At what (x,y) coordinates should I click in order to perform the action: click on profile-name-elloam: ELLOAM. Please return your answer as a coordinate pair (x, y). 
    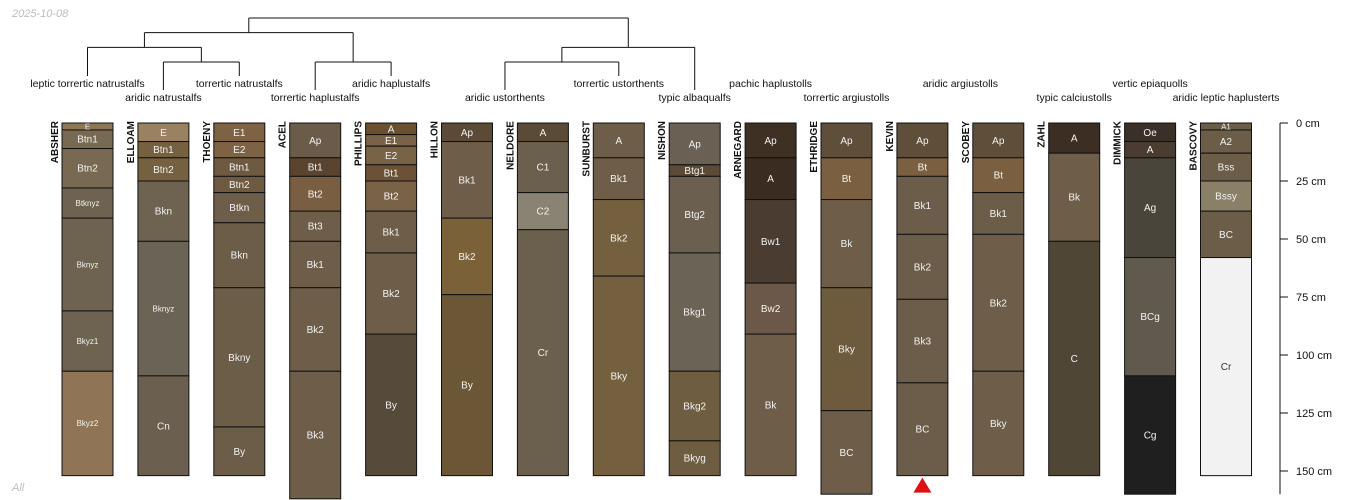
    Looking at the image, I should click on (131, 142).